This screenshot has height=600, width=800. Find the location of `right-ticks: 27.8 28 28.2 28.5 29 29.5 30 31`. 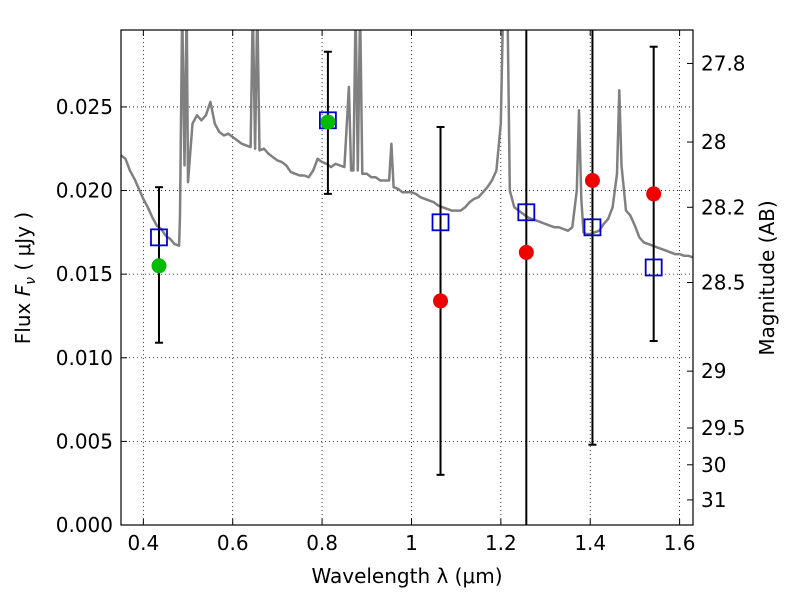

right-ticks: 27.8 28 28.2 28.5 29 29.5 30 31 is located at coordinates (716, 281).